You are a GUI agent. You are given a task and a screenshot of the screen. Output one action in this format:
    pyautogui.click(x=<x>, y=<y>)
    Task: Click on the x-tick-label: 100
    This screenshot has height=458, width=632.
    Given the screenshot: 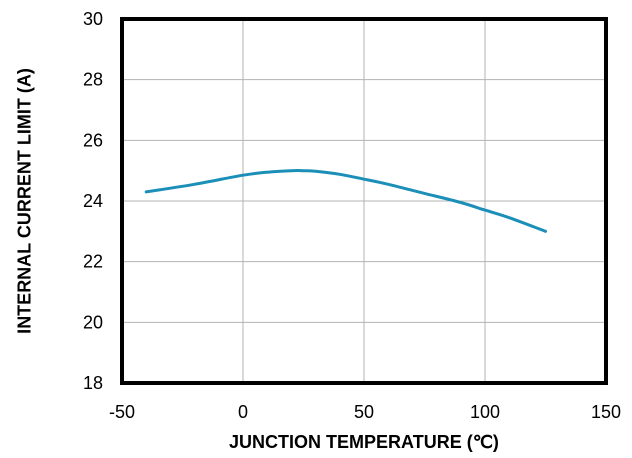 What is the action you would take?
    pyautogui.click(x=485, y=412)
    